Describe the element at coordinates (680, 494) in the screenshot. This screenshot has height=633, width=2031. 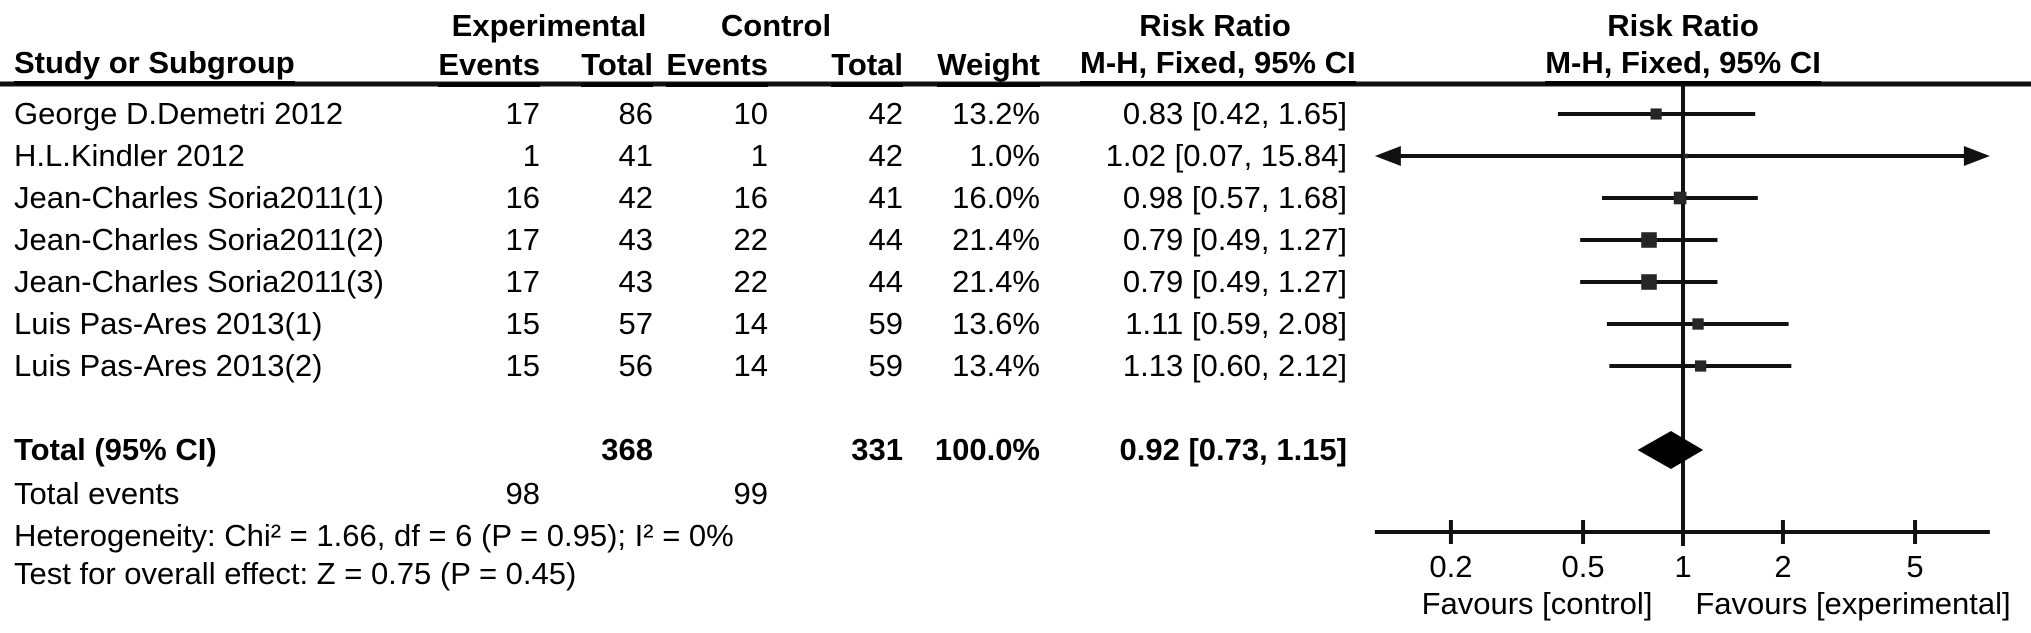
I see `total-events-row: Total events 98 99` at that location.